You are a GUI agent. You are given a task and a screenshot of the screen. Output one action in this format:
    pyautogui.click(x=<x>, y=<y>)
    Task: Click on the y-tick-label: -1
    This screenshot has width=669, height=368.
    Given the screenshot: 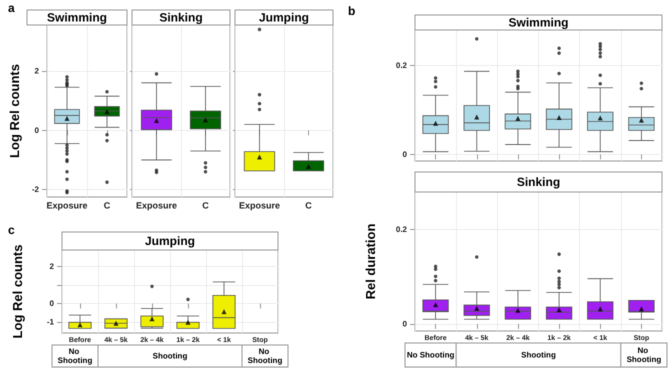 What is the action you would take?
    pyautogui.click(x=50, y=321)
    